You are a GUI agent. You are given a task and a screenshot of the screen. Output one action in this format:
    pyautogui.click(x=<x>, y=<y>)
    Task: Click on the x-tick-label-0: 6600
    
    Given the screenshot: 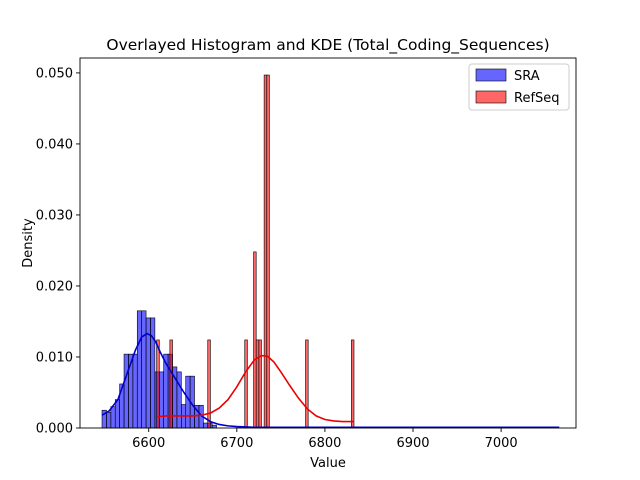 What is the action you would take?
    pyautogui.click(x=148, y=443)
    